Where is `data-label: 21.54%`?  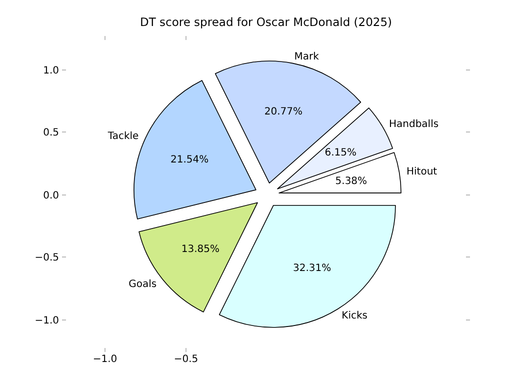 data-label: 21.54% is located at coordinates (189, 160).